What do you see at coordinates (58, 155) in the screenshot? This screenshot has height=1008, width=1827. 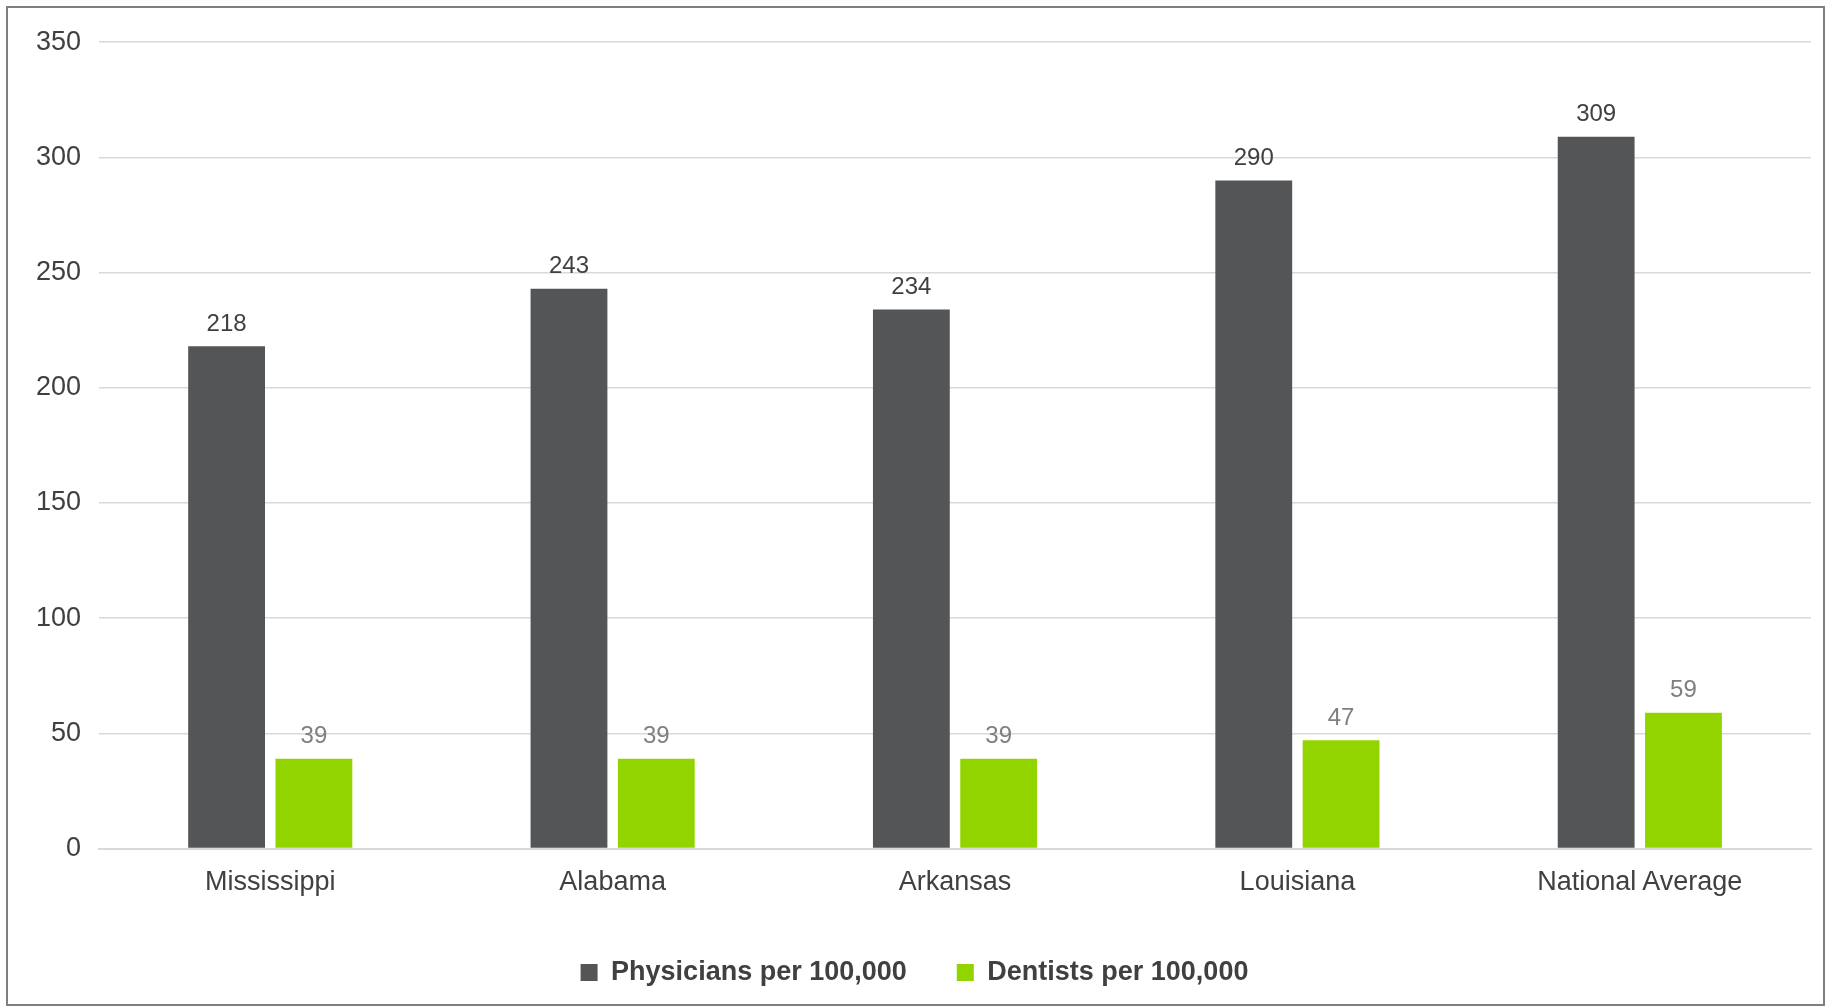 I see `y-tick-label: 300` at bounding box center [58, 155].